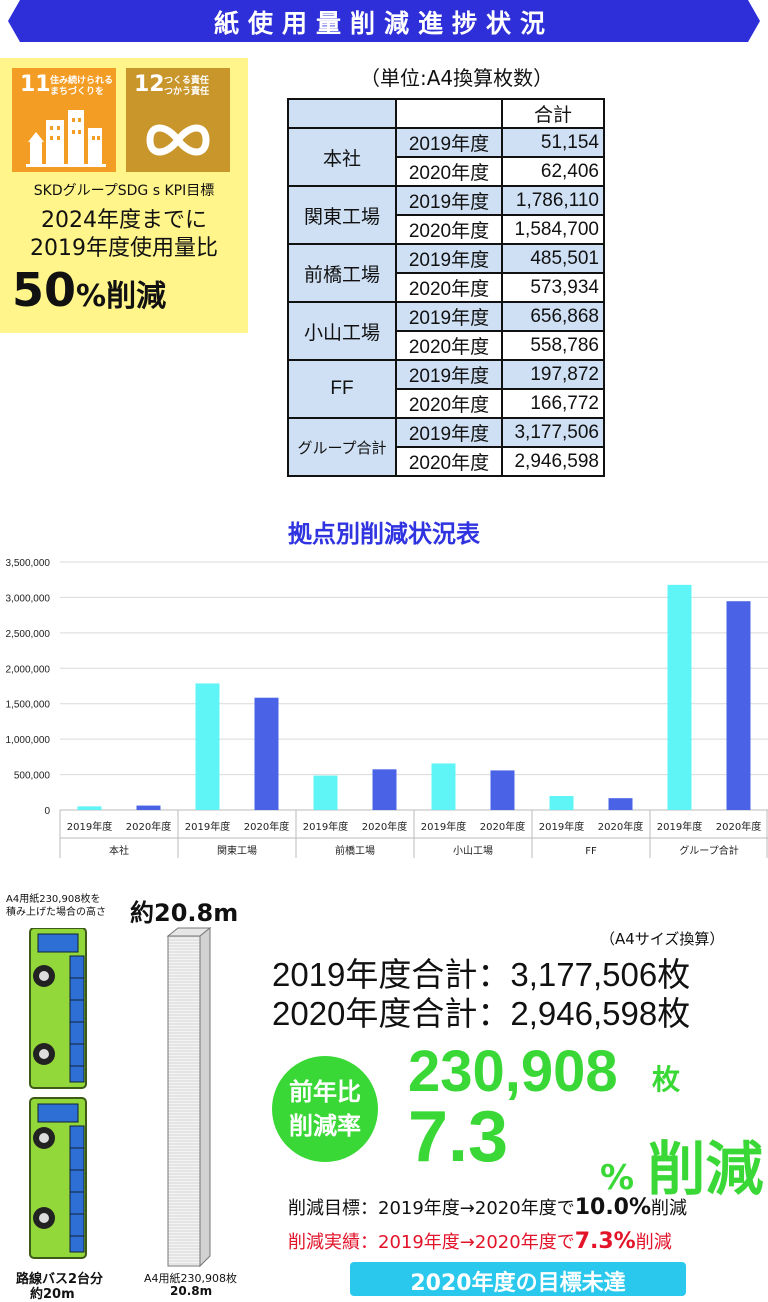 This screenshot has height=1302, width=768. Describe the element at coordinates (617, 1178) in the screenshot. I see `reduction-rate-percent: %` at that location.